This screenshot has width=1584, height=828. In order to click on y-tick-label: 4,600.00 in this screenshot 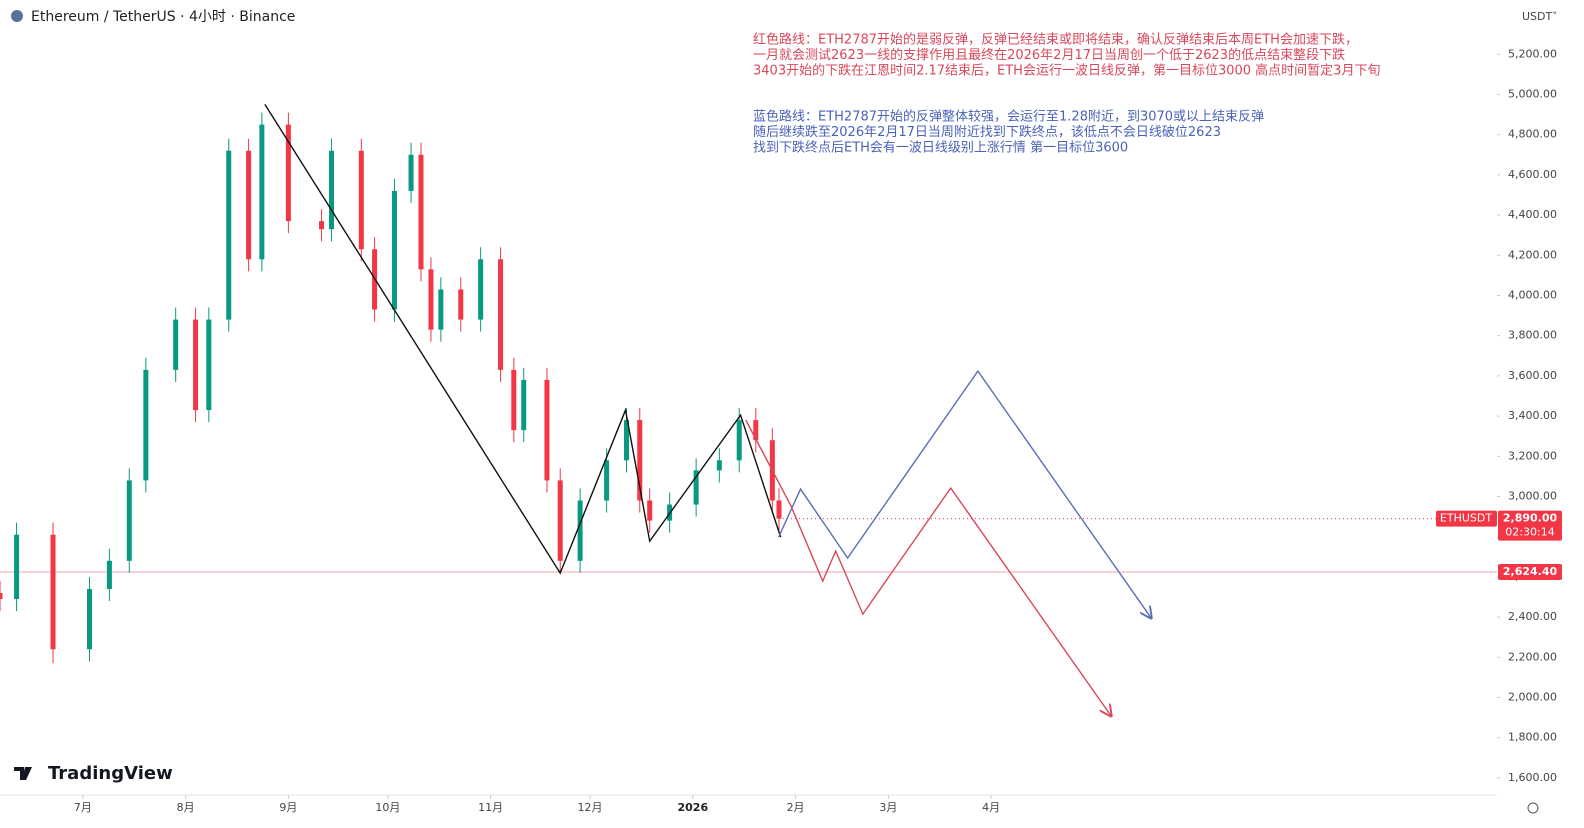, I will do `click(1532, 174)`.